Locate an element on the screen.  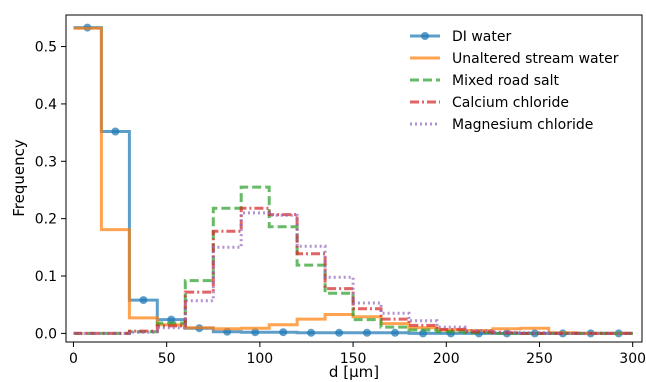
y-axis-label: Frequency is located at coordinates (19, 178).